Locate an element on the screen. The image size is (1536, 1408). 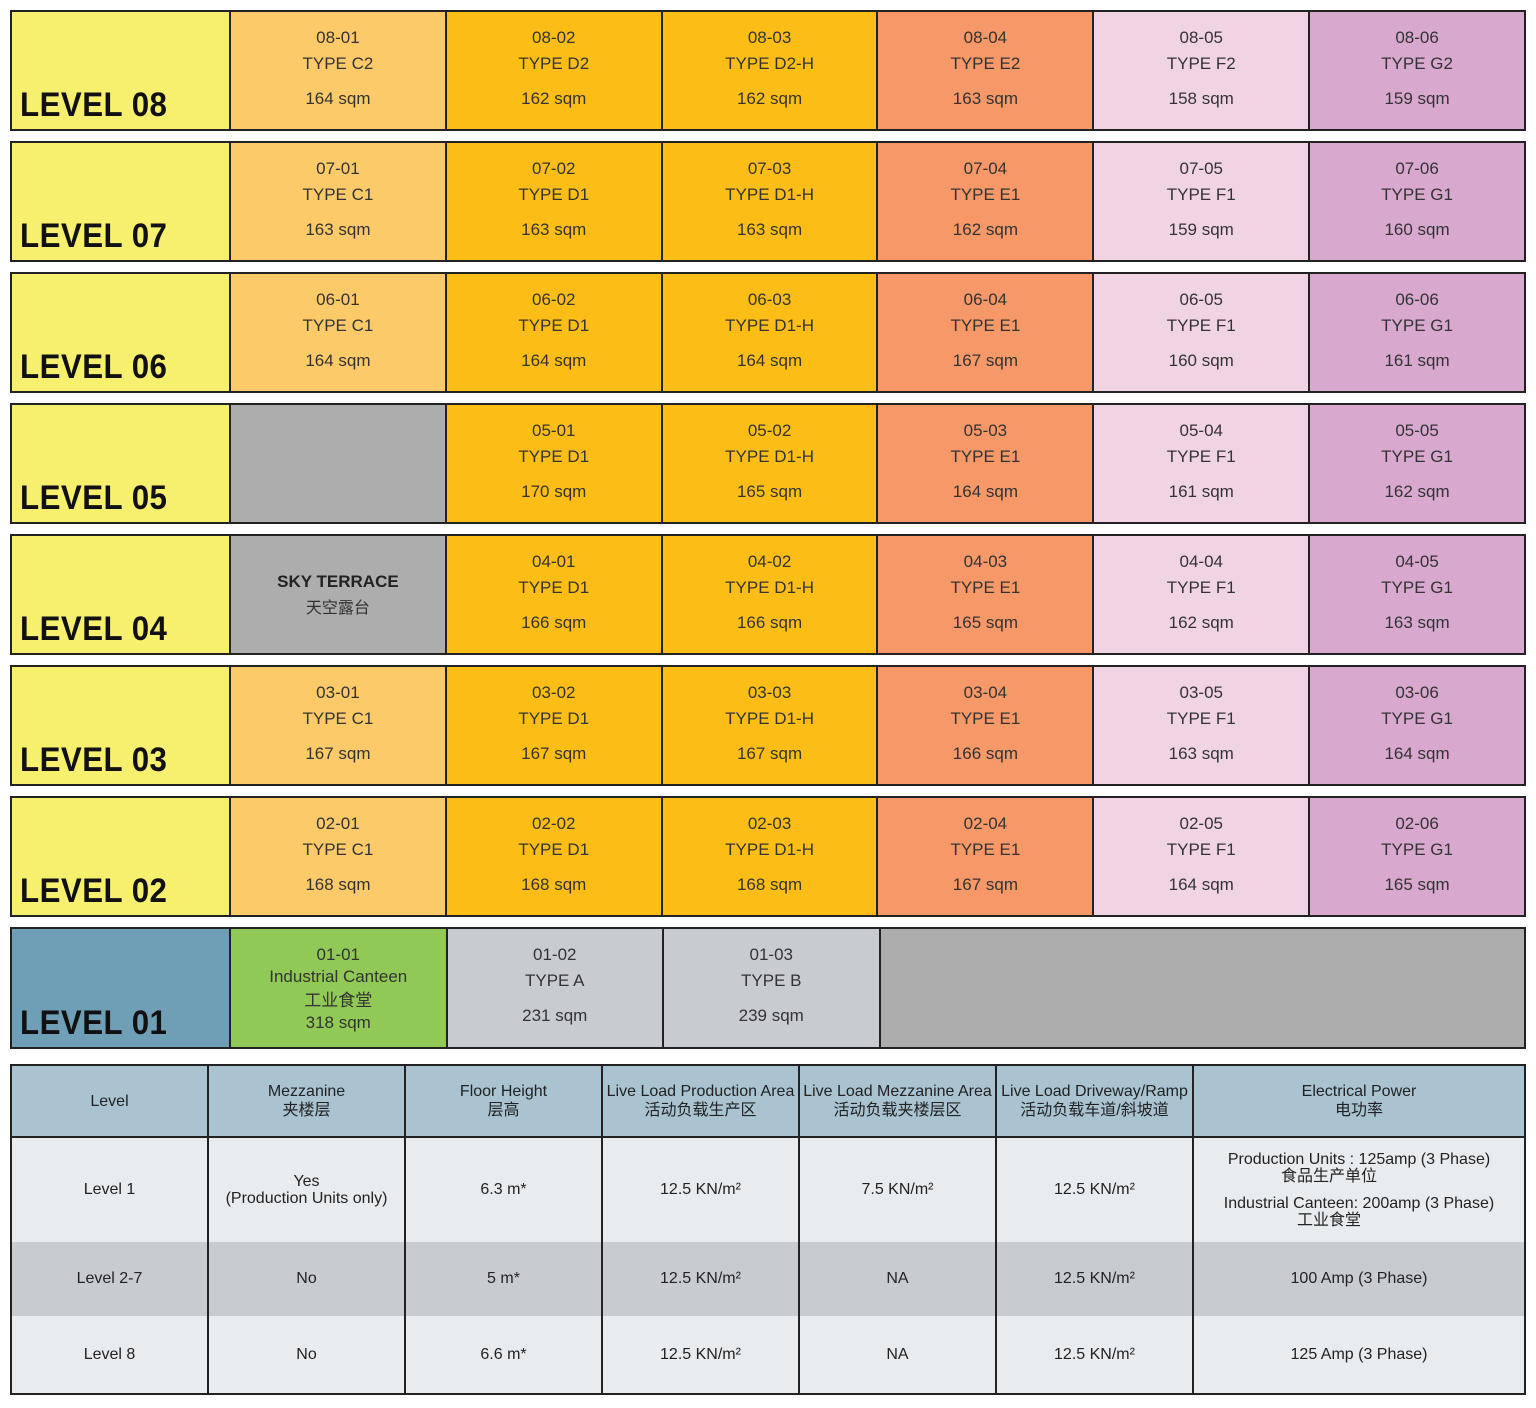
unit-cell: 03-01 TYPE C1 167 sqm is located at coordinates (338, 725).